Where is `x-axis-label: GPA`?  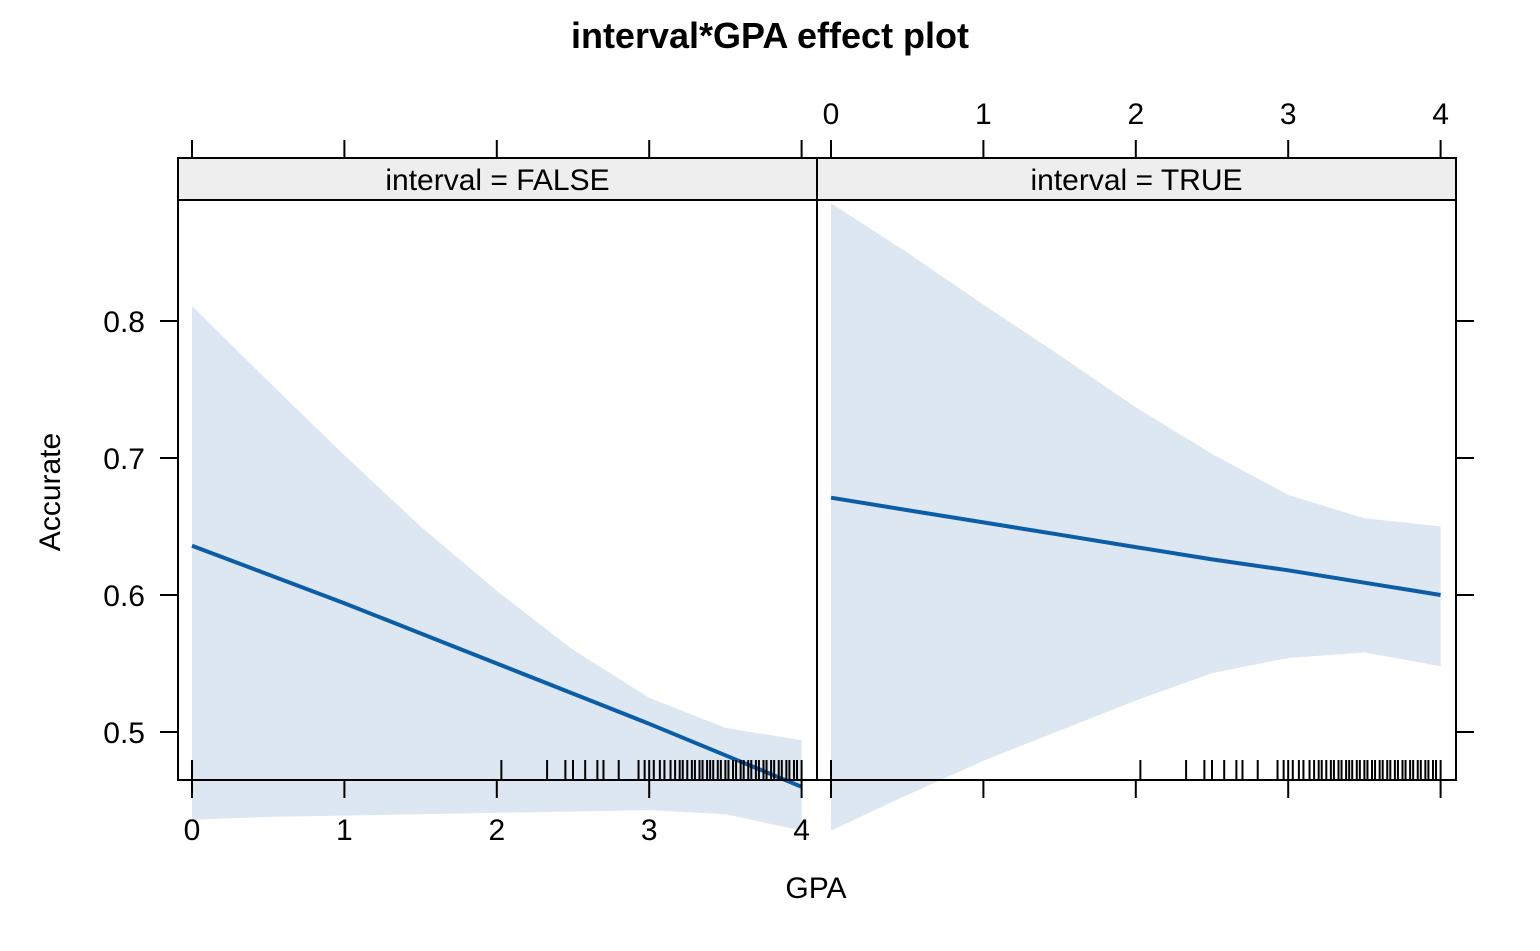 x-axis-label: GPA is located at coordinates (815, 888).